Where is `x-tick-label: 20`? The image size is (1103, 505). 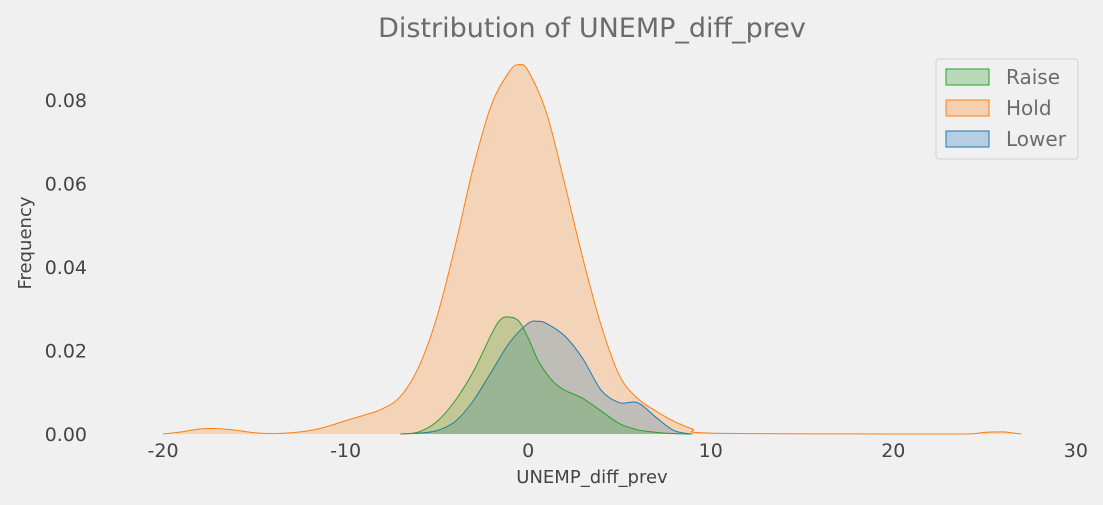 x-tick-label: 20 is located at coordinates (893, 451).